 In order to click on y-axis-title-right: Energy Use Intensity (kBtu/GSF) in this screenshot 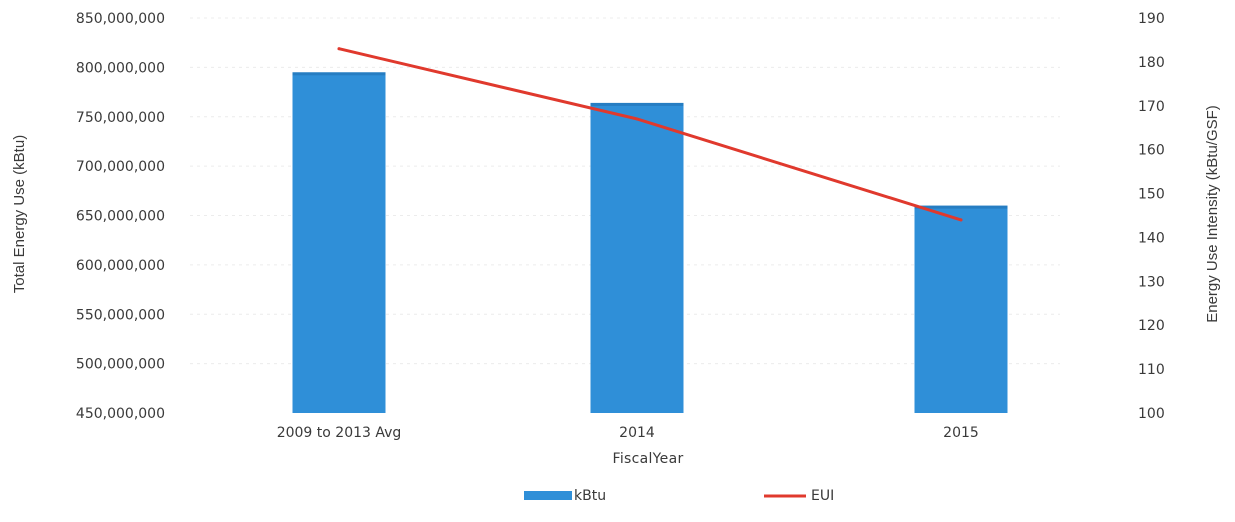, I will do `click(1212, 214)`.